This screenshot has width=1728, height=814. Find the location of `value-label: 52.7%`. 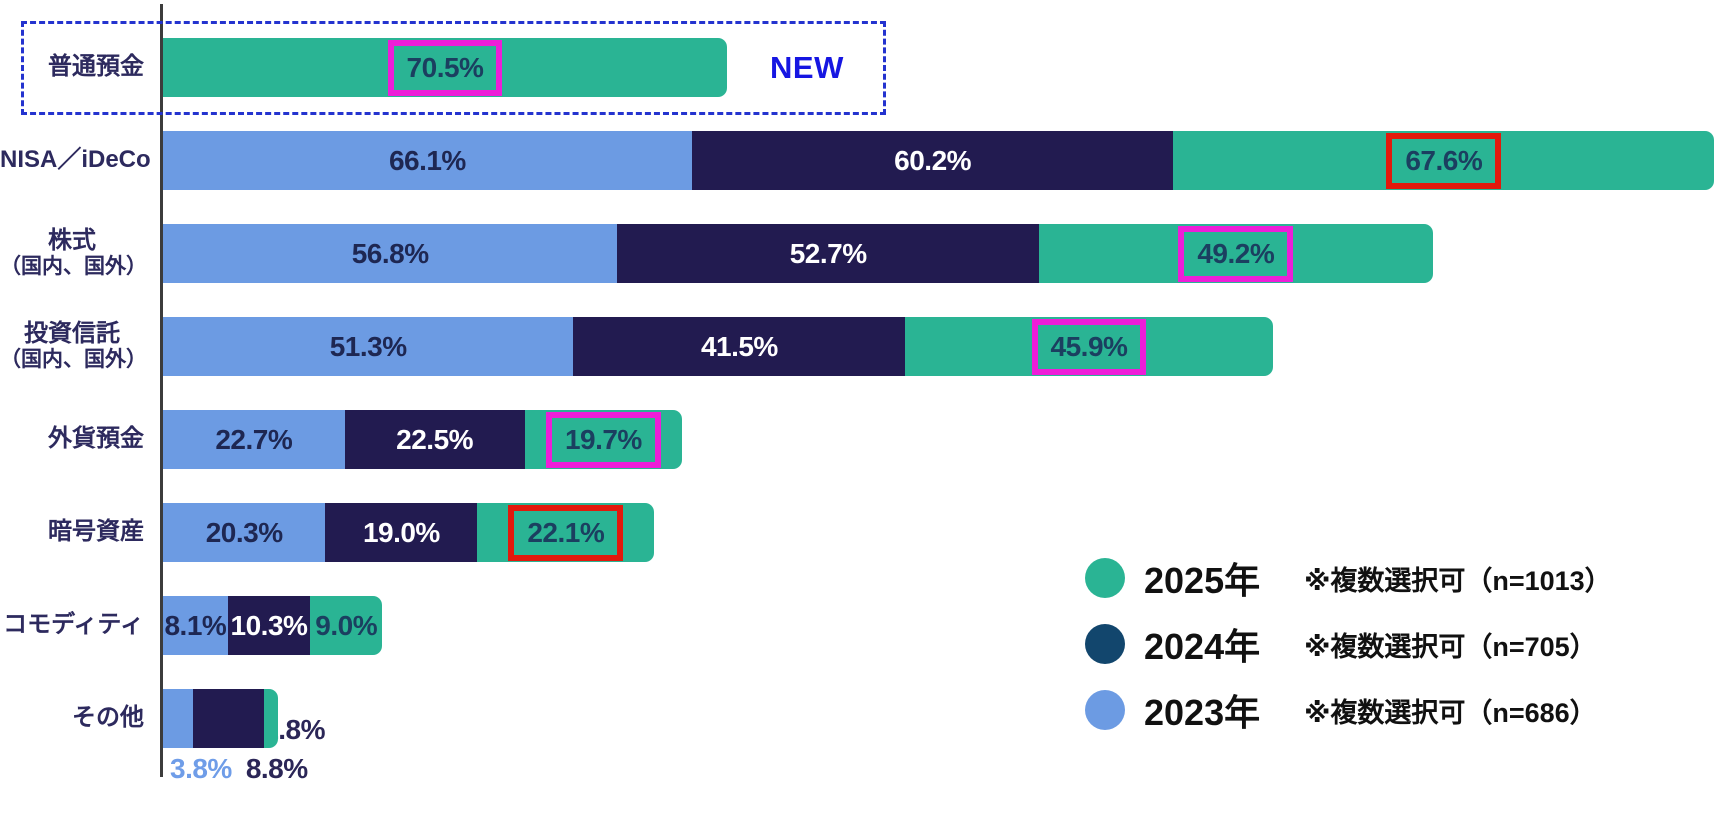

value-label: 52.7% is located at coordinates (828, 253).